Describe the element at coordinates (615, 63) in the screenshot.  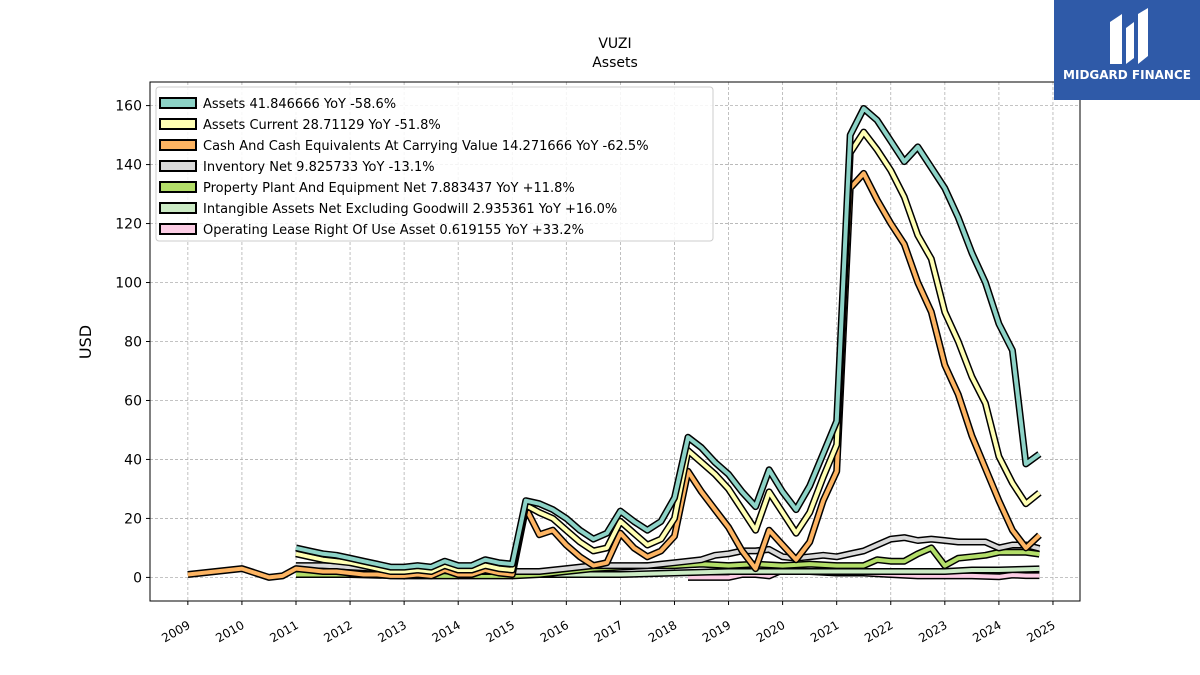
I see `chart-subtitle: Assets` at that location.